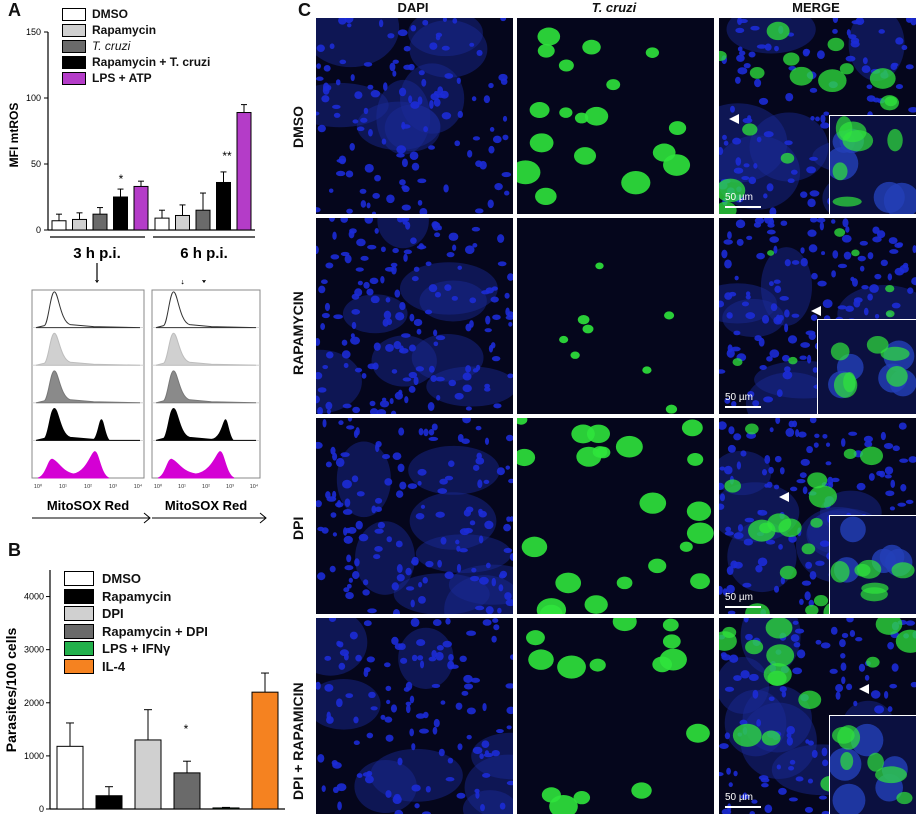 The image size is (916, 815). Describe the element at coordinates (34, 597) in the screenshot. I see `y-tick-label: 4000` at that location.